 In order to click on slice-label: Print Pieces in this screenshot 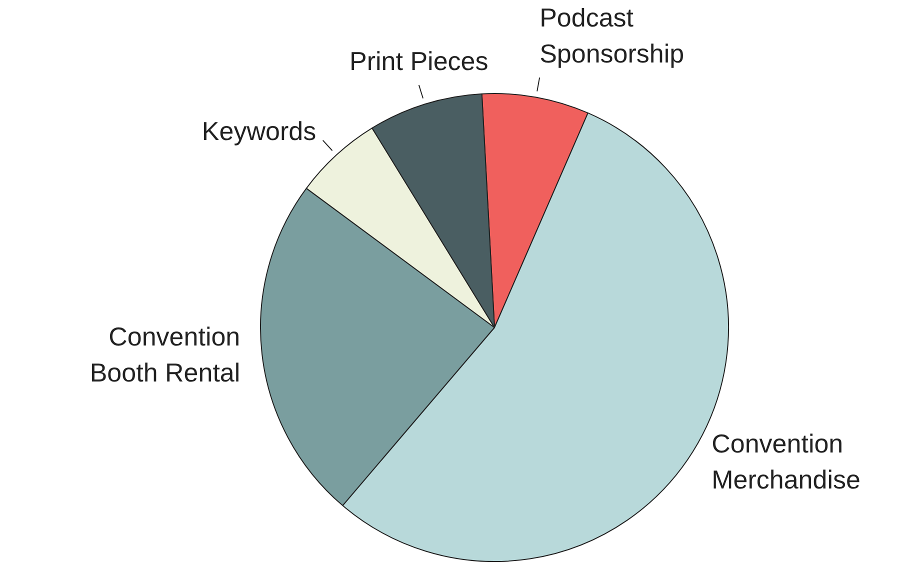, I will do `click(419, 61)`.